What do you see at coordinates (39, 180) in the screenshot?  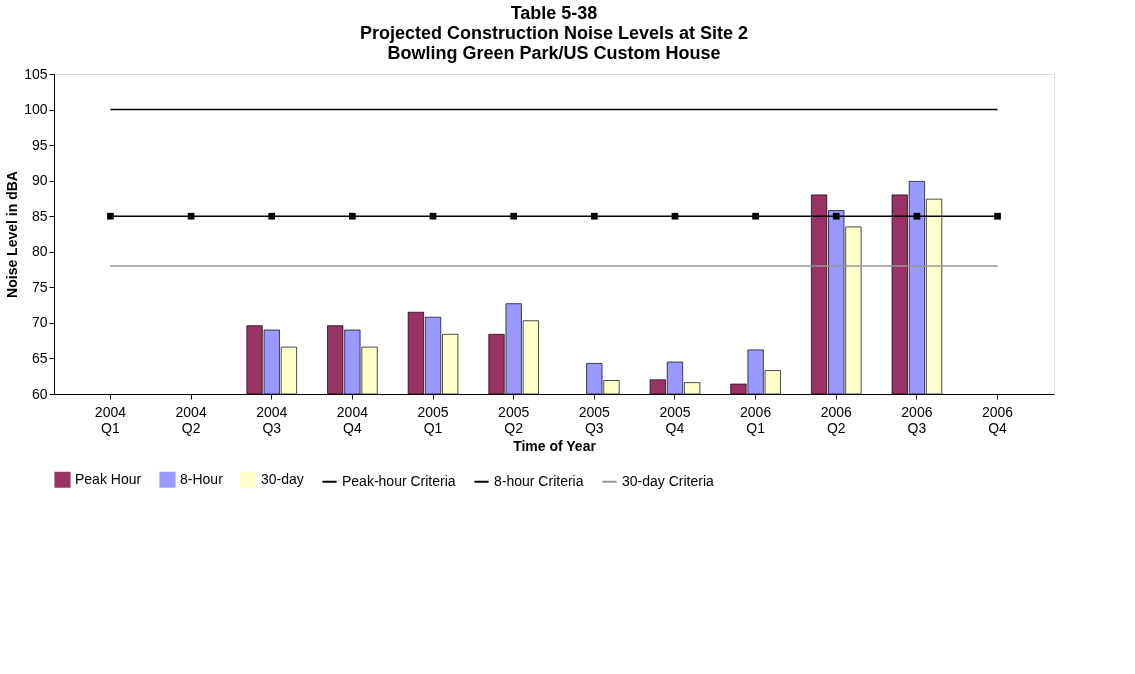 I see `y-tick-label: 90` at bounding box center [39, 180].